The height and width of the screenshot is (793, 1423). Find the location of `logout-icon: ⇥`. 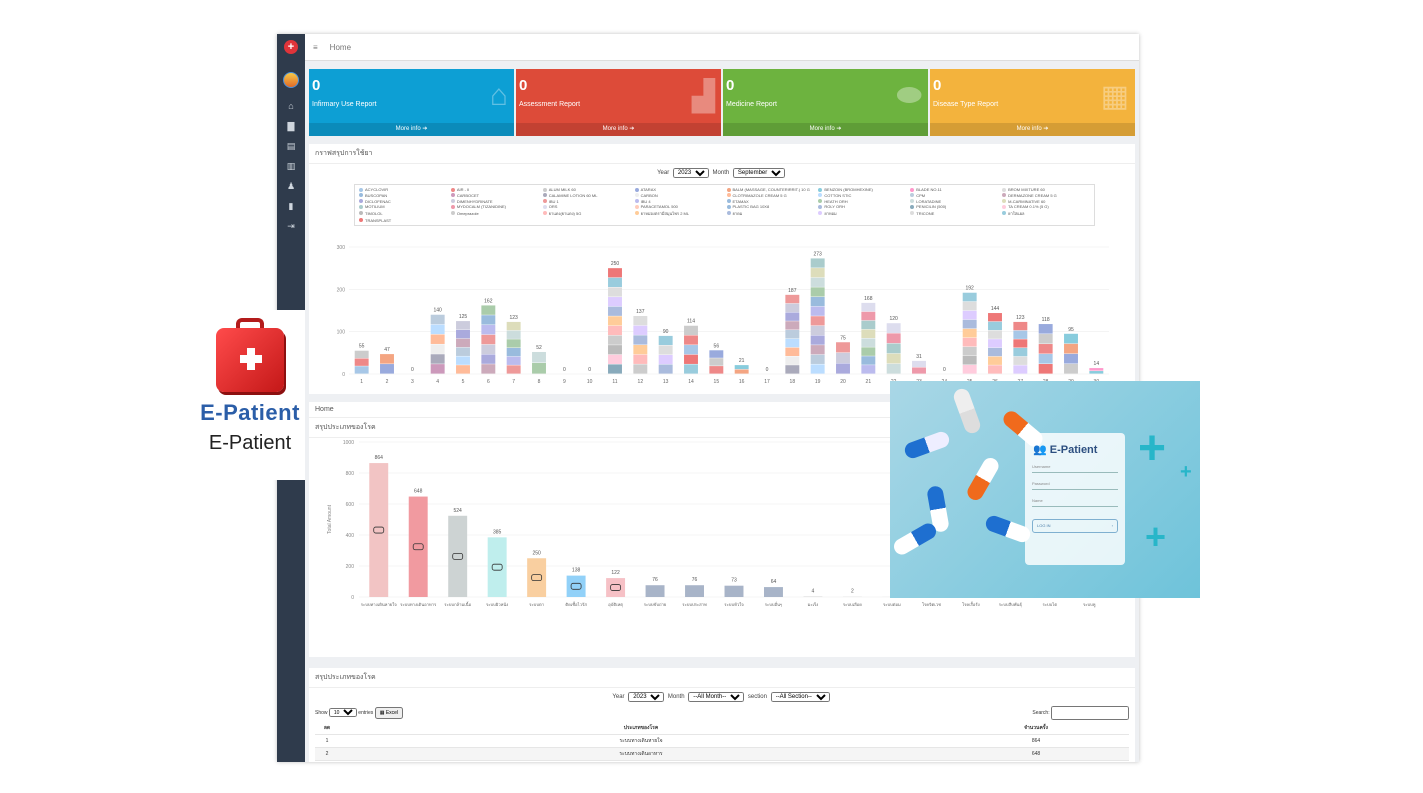

logout-icon: ⇥ is located at coordinates (291, 226).